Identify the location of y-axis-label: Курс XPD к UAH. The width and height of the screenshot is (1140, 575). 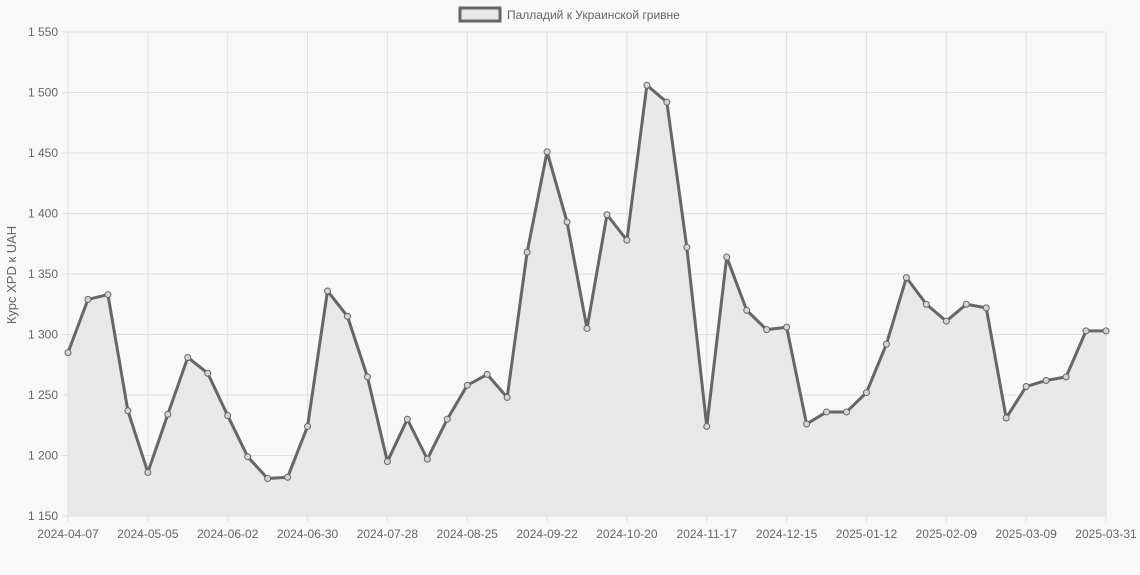
(11, 275).